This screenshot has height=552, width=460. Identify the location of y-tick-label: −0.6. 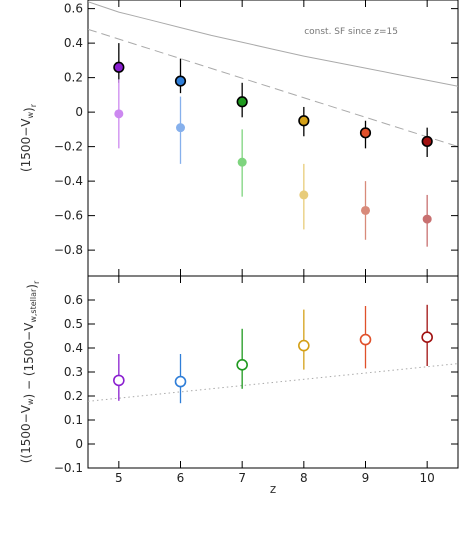
(68, 216).